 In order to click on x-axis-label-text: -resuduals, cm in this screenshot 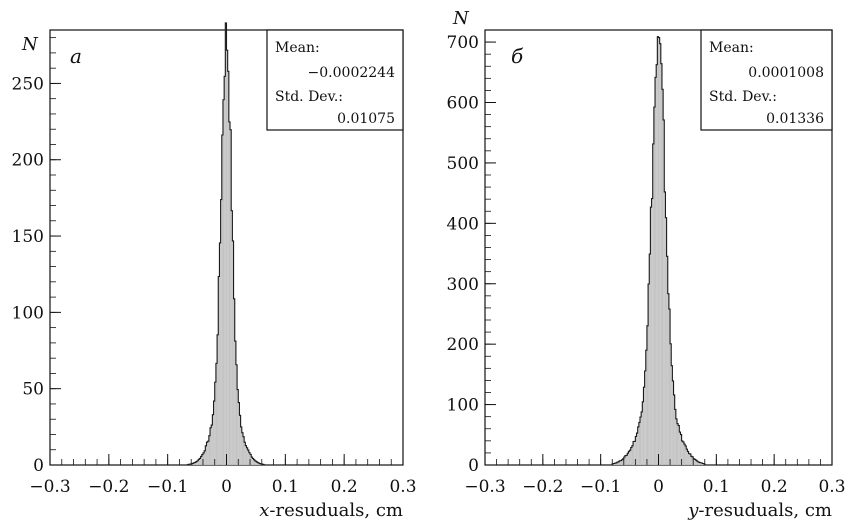, I will do `click(336, 510)`.